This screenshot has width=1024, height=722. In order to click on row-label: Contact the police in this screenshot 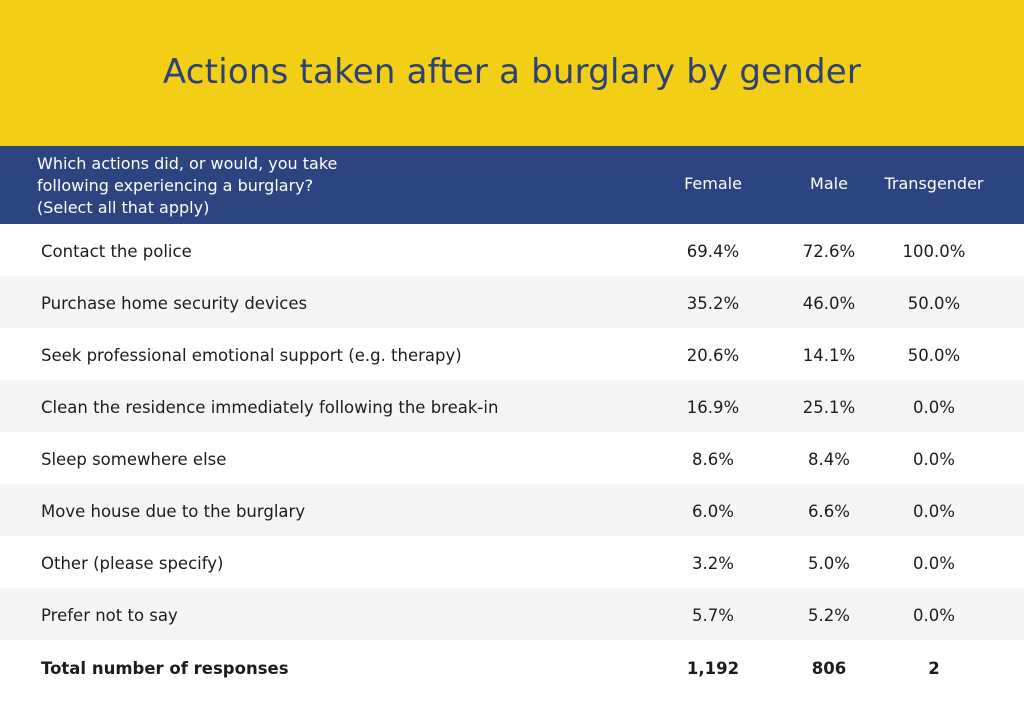, I will do `click(116, 251)`.